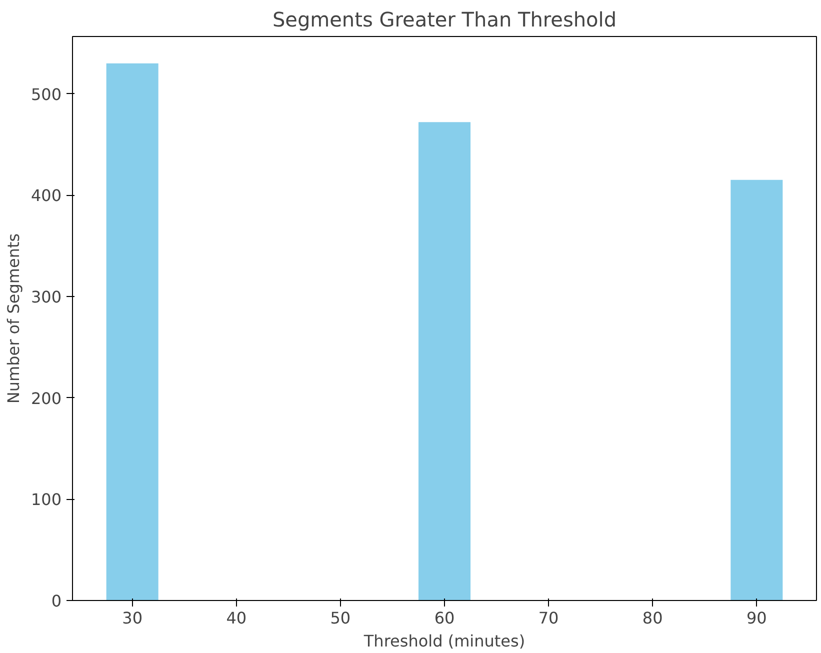 Image resolution: width=821 pixels, height=653 pixels. What do you see at coordinates (444, 641) in the screenshot?
I see `x-axis-title: Threshold (minutes)` at bounding box center [444, 641].